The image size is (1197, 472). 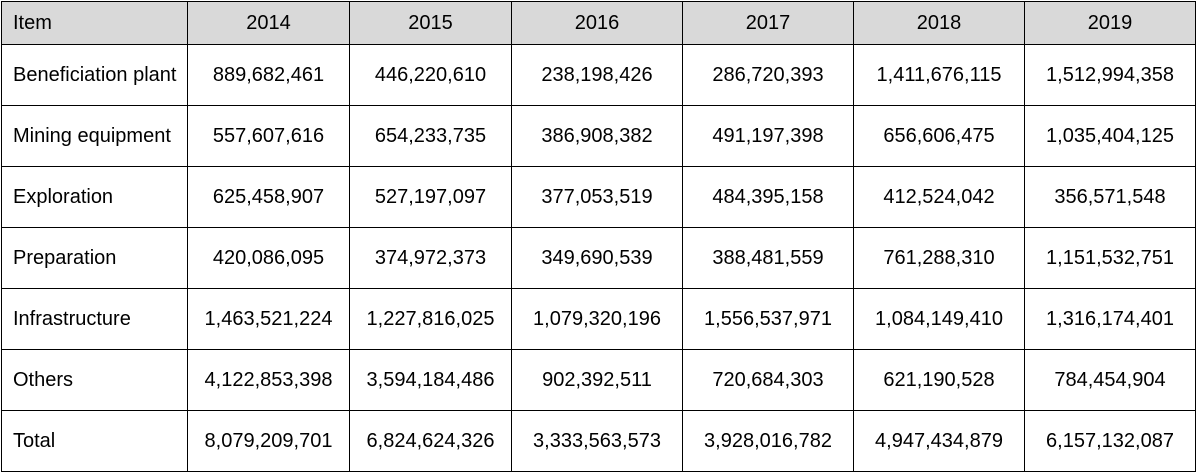 What do you see at coordinates (430, 136) in the screenshot?
I see `table-cell: 654,233,735` at bounding box center [430, 136].